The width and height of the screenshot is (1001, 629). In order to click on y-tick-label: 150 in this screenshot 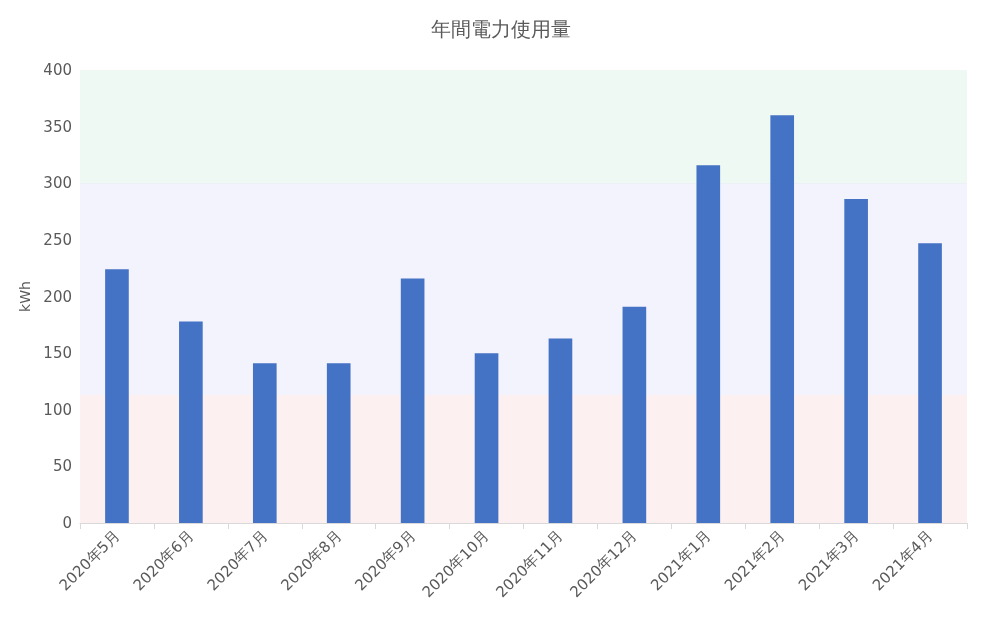, I will do `click(57, 353)`.